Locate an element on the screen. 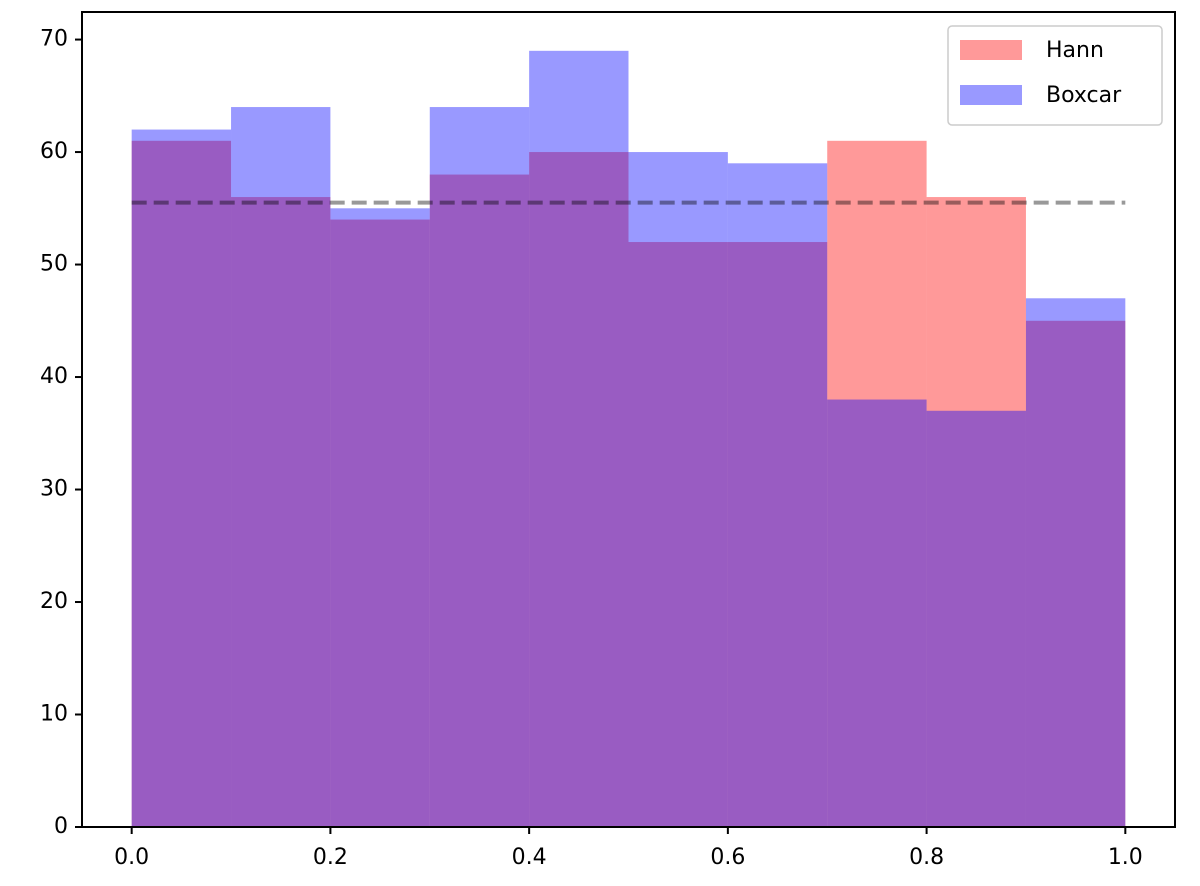 This screenshot has width=1200, height=886. x-tick-label: 0.8 is located at coordinates (926, 857).